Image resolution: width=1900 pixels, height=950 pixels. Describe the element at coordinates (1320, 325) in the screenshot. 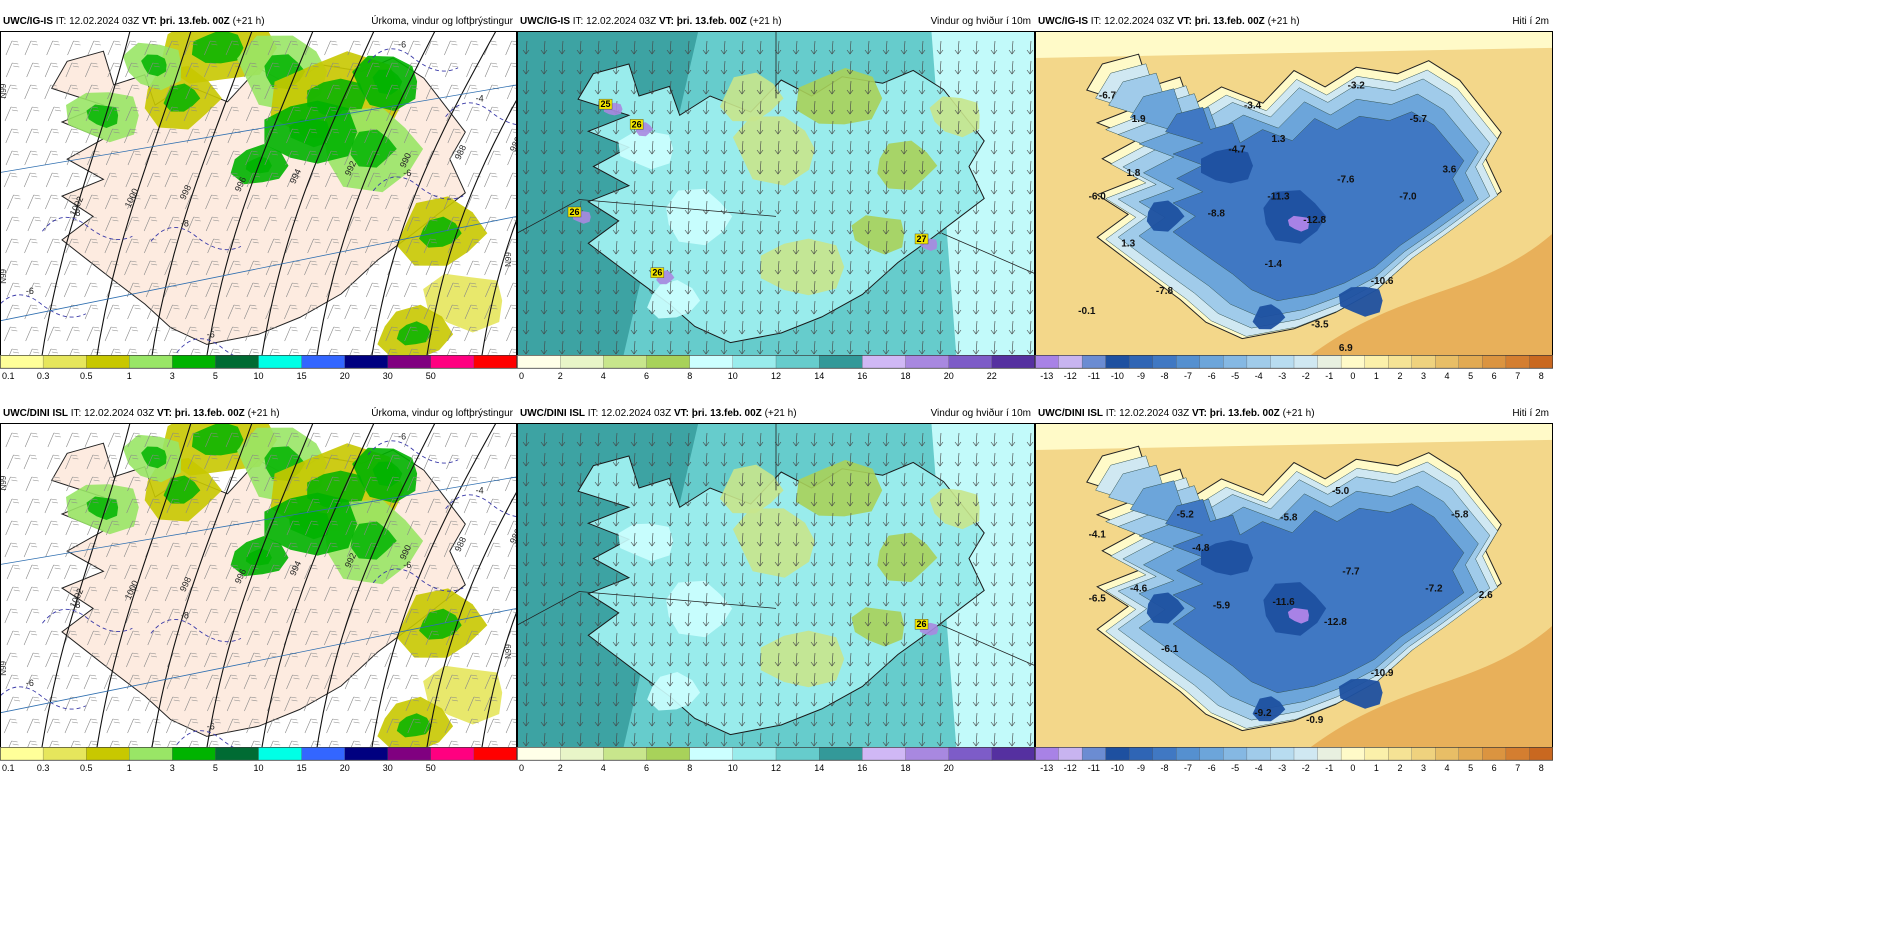

I see `temperature-label: -3.5` at that location.